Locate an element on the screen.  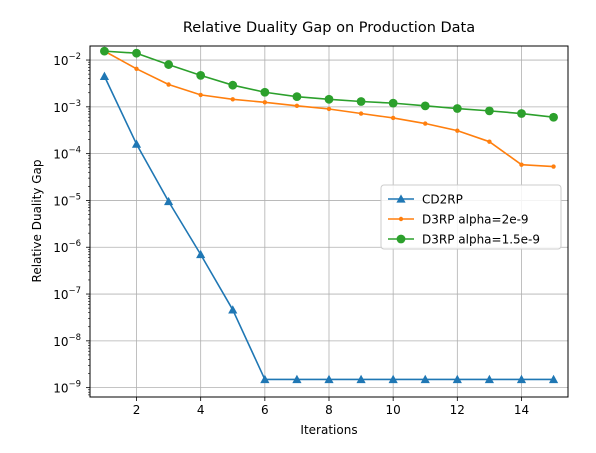
y-tick-label: 10⁻³ is located at coordinates (67, 107).